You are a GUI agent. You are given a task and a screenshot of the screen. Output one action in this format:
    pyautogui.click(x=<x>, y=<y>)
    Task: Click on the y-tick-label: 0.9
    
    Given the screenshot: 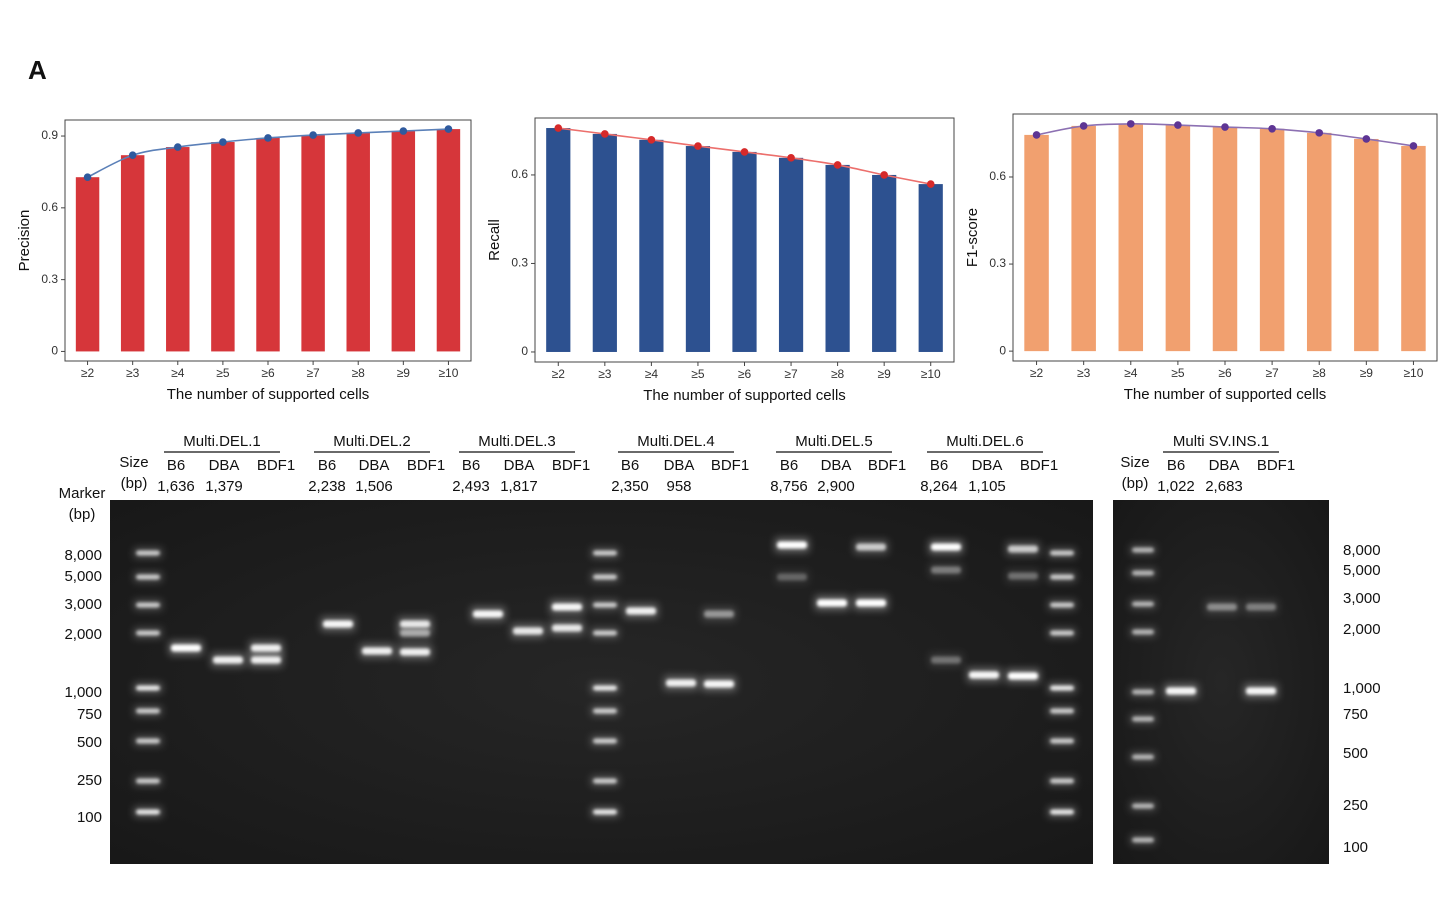 What is the action you would take?
    pyautogui.click(x=49, y=135)
    